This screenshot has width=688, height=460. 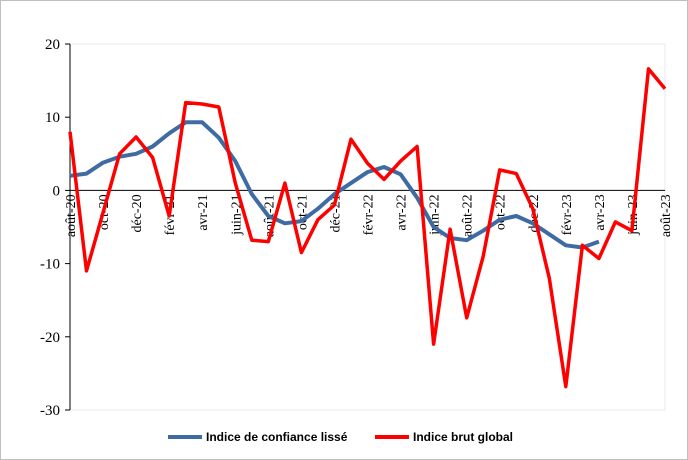 I want to click on x-tick-label: déc-20, so click(x=137, y=213).